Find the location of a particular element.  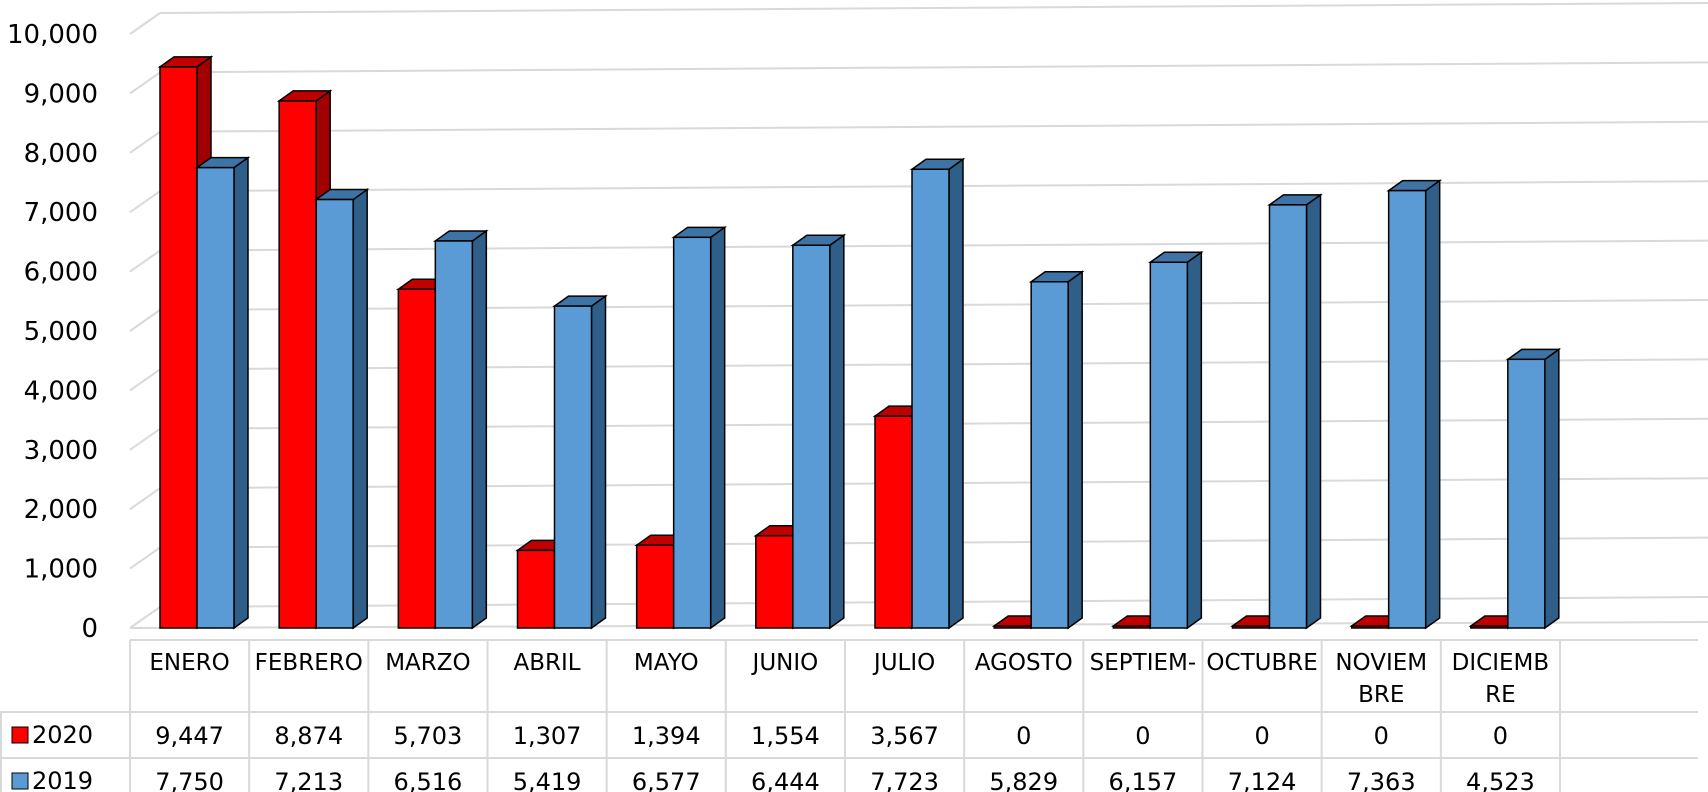

y-tick-label: 1,000 is located at coordinates (61, 570).